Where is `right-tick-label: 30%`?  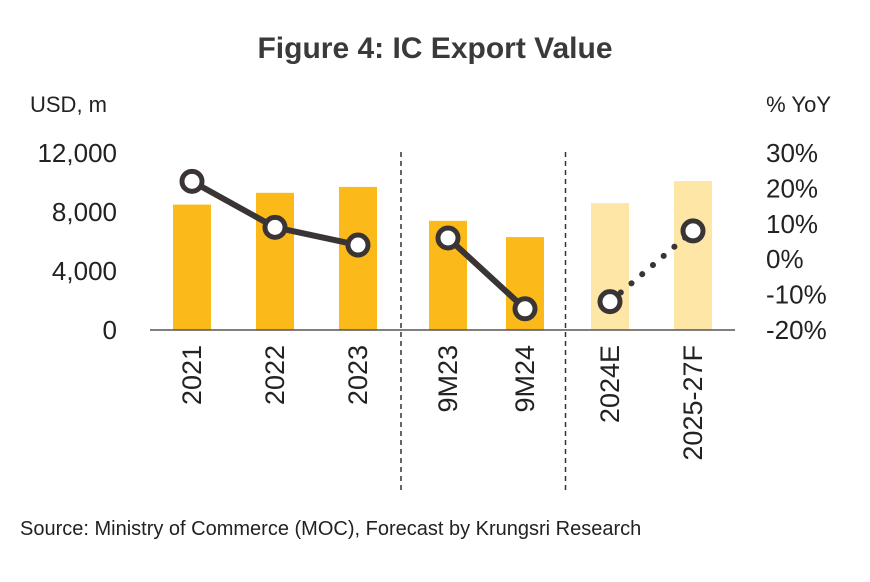 right-tick-label: 30% is located at coordinates (792, 153).